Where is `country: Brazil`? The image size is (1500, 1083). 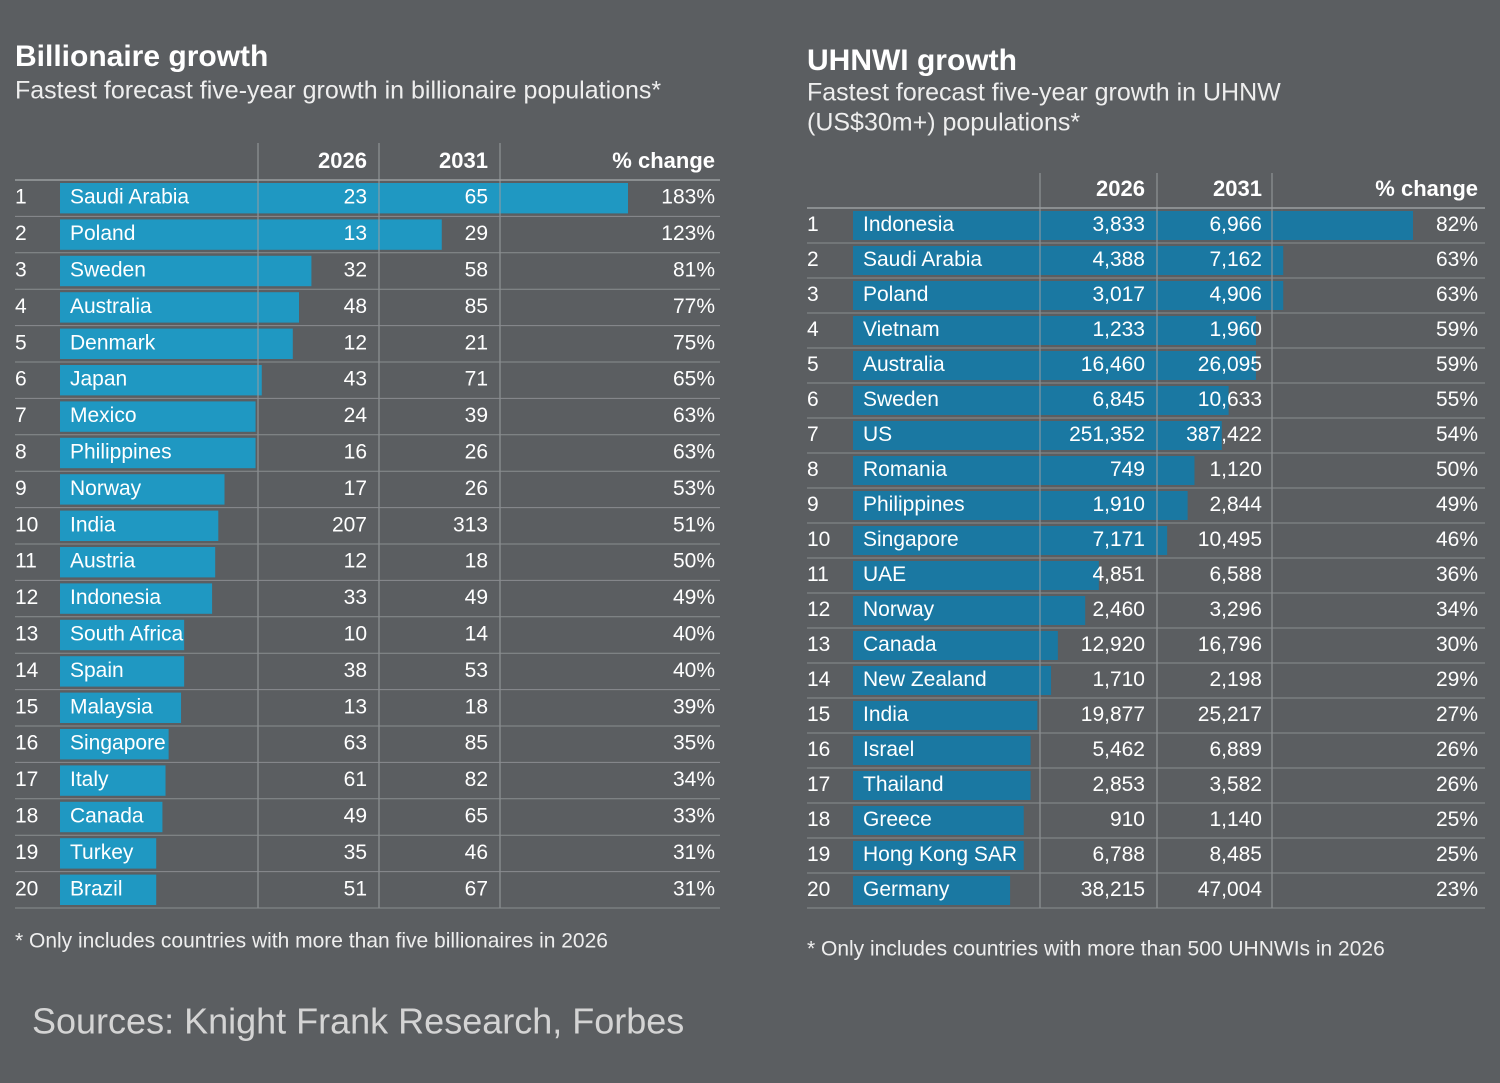 country: Brazil is located at coordinates (96, 888).